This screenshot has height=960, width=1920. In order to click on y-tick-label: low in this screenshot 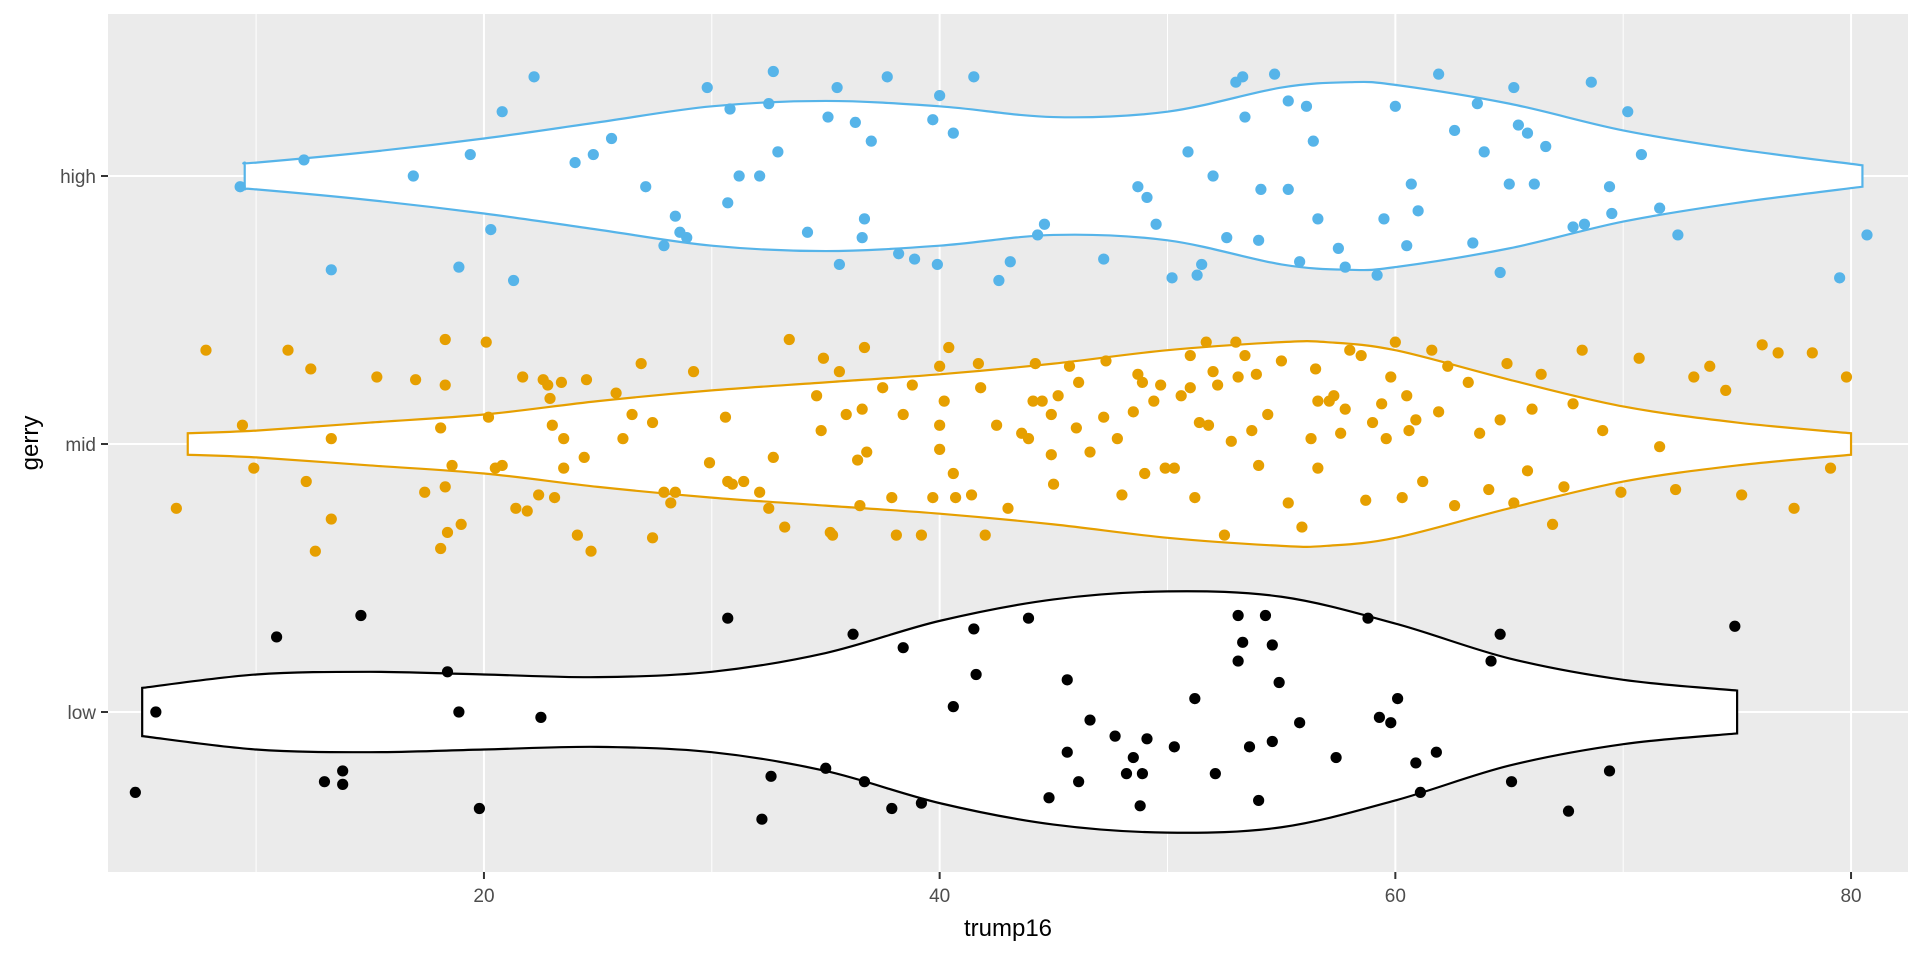, I will do `click(81, 713)`.